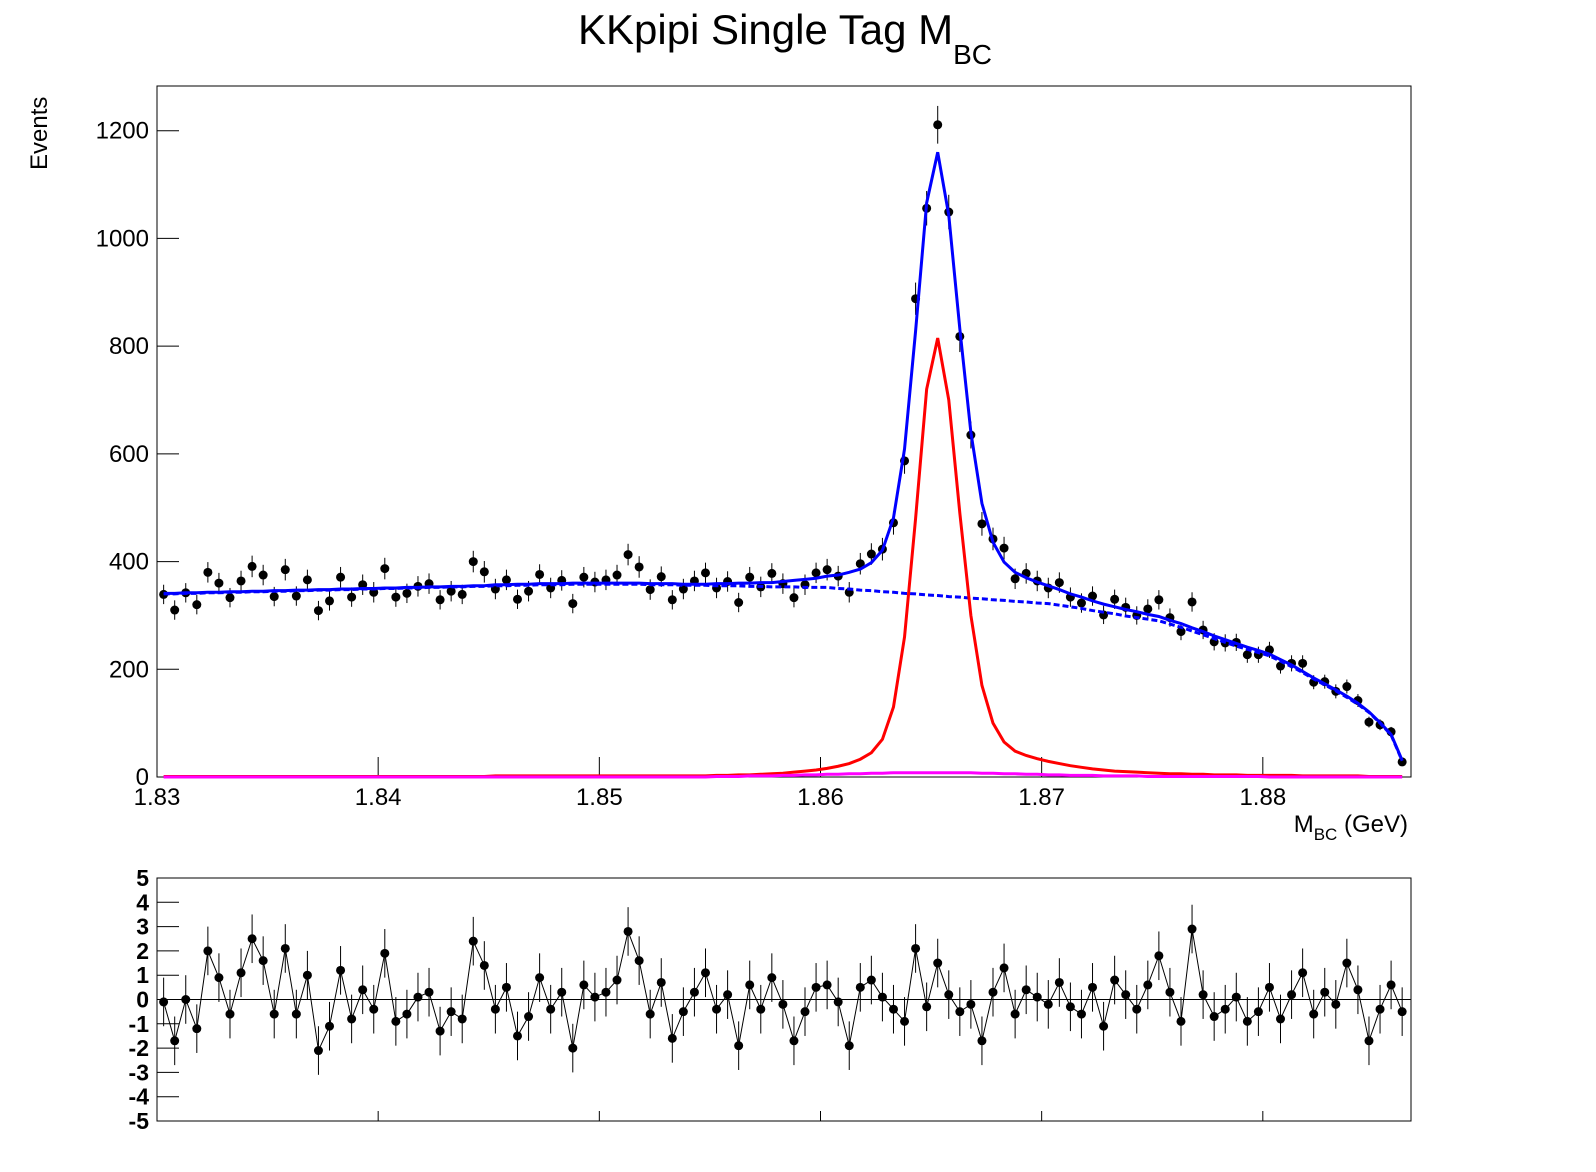 Image resolution: width=1596 pixels, height=1172 pixels. I want to click on y-tick-label: 200, so click(129, 669).